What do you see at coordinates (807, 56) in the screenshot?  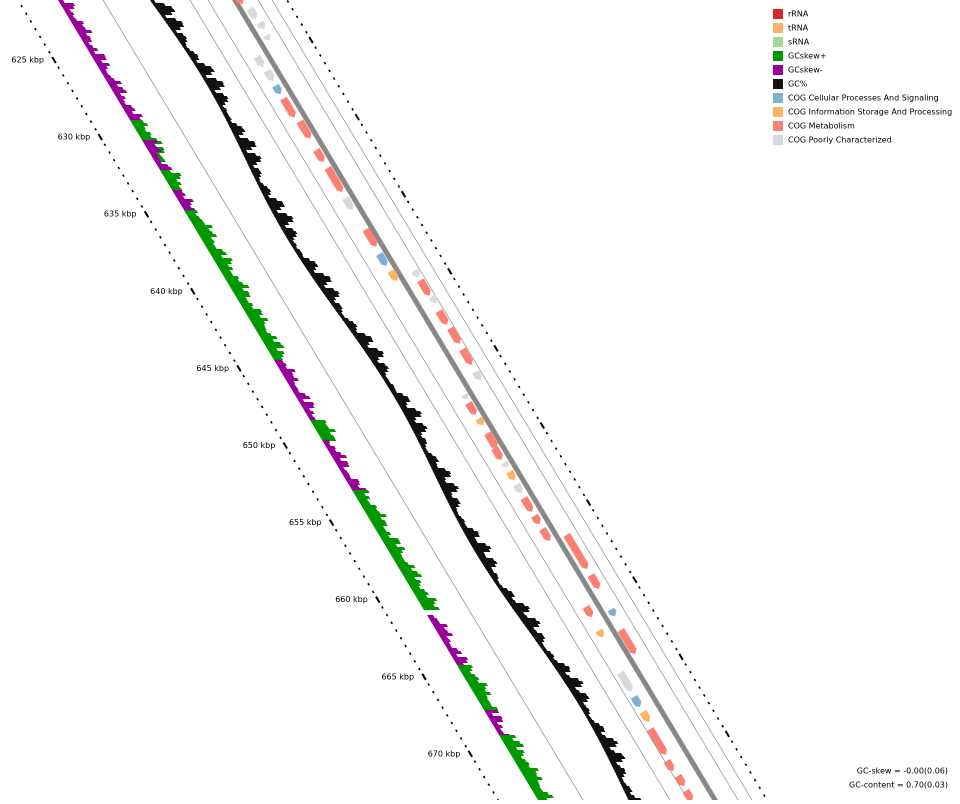 I see `legend-label: GCskew+` at bounding box center [807, 56].